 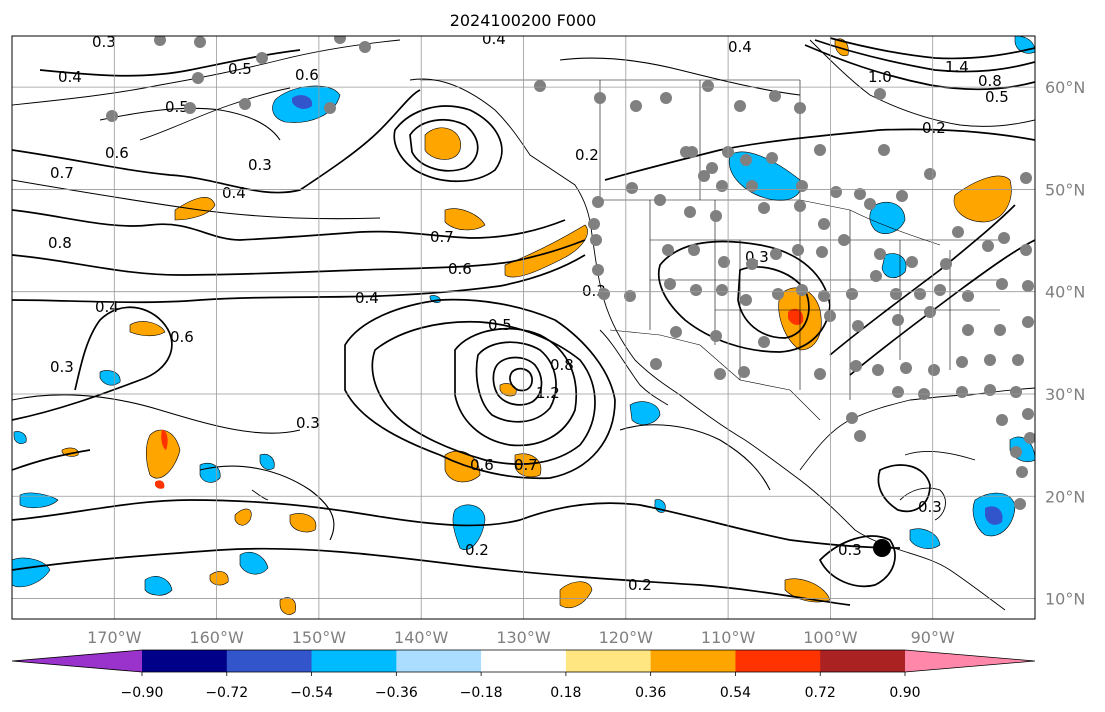 I want to click on shading-strong-positive, so click(x=479, y=398).